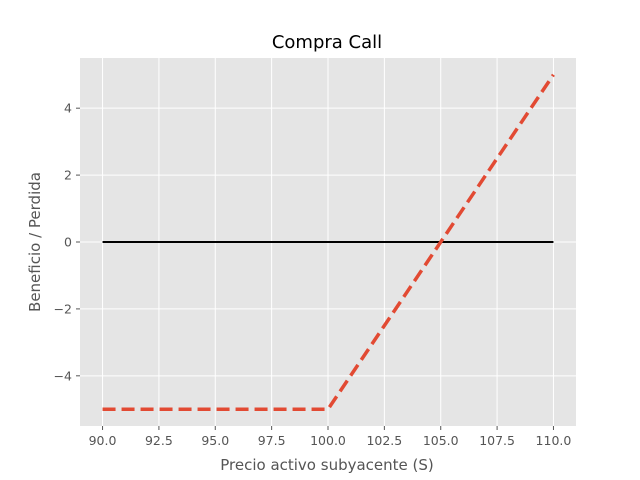 Image resolution: width=640 pixels, height=480 pixels. Describe the element at coordinates (327, 42) in the screenshot. I see `chart-title: Compra Call` at that location.